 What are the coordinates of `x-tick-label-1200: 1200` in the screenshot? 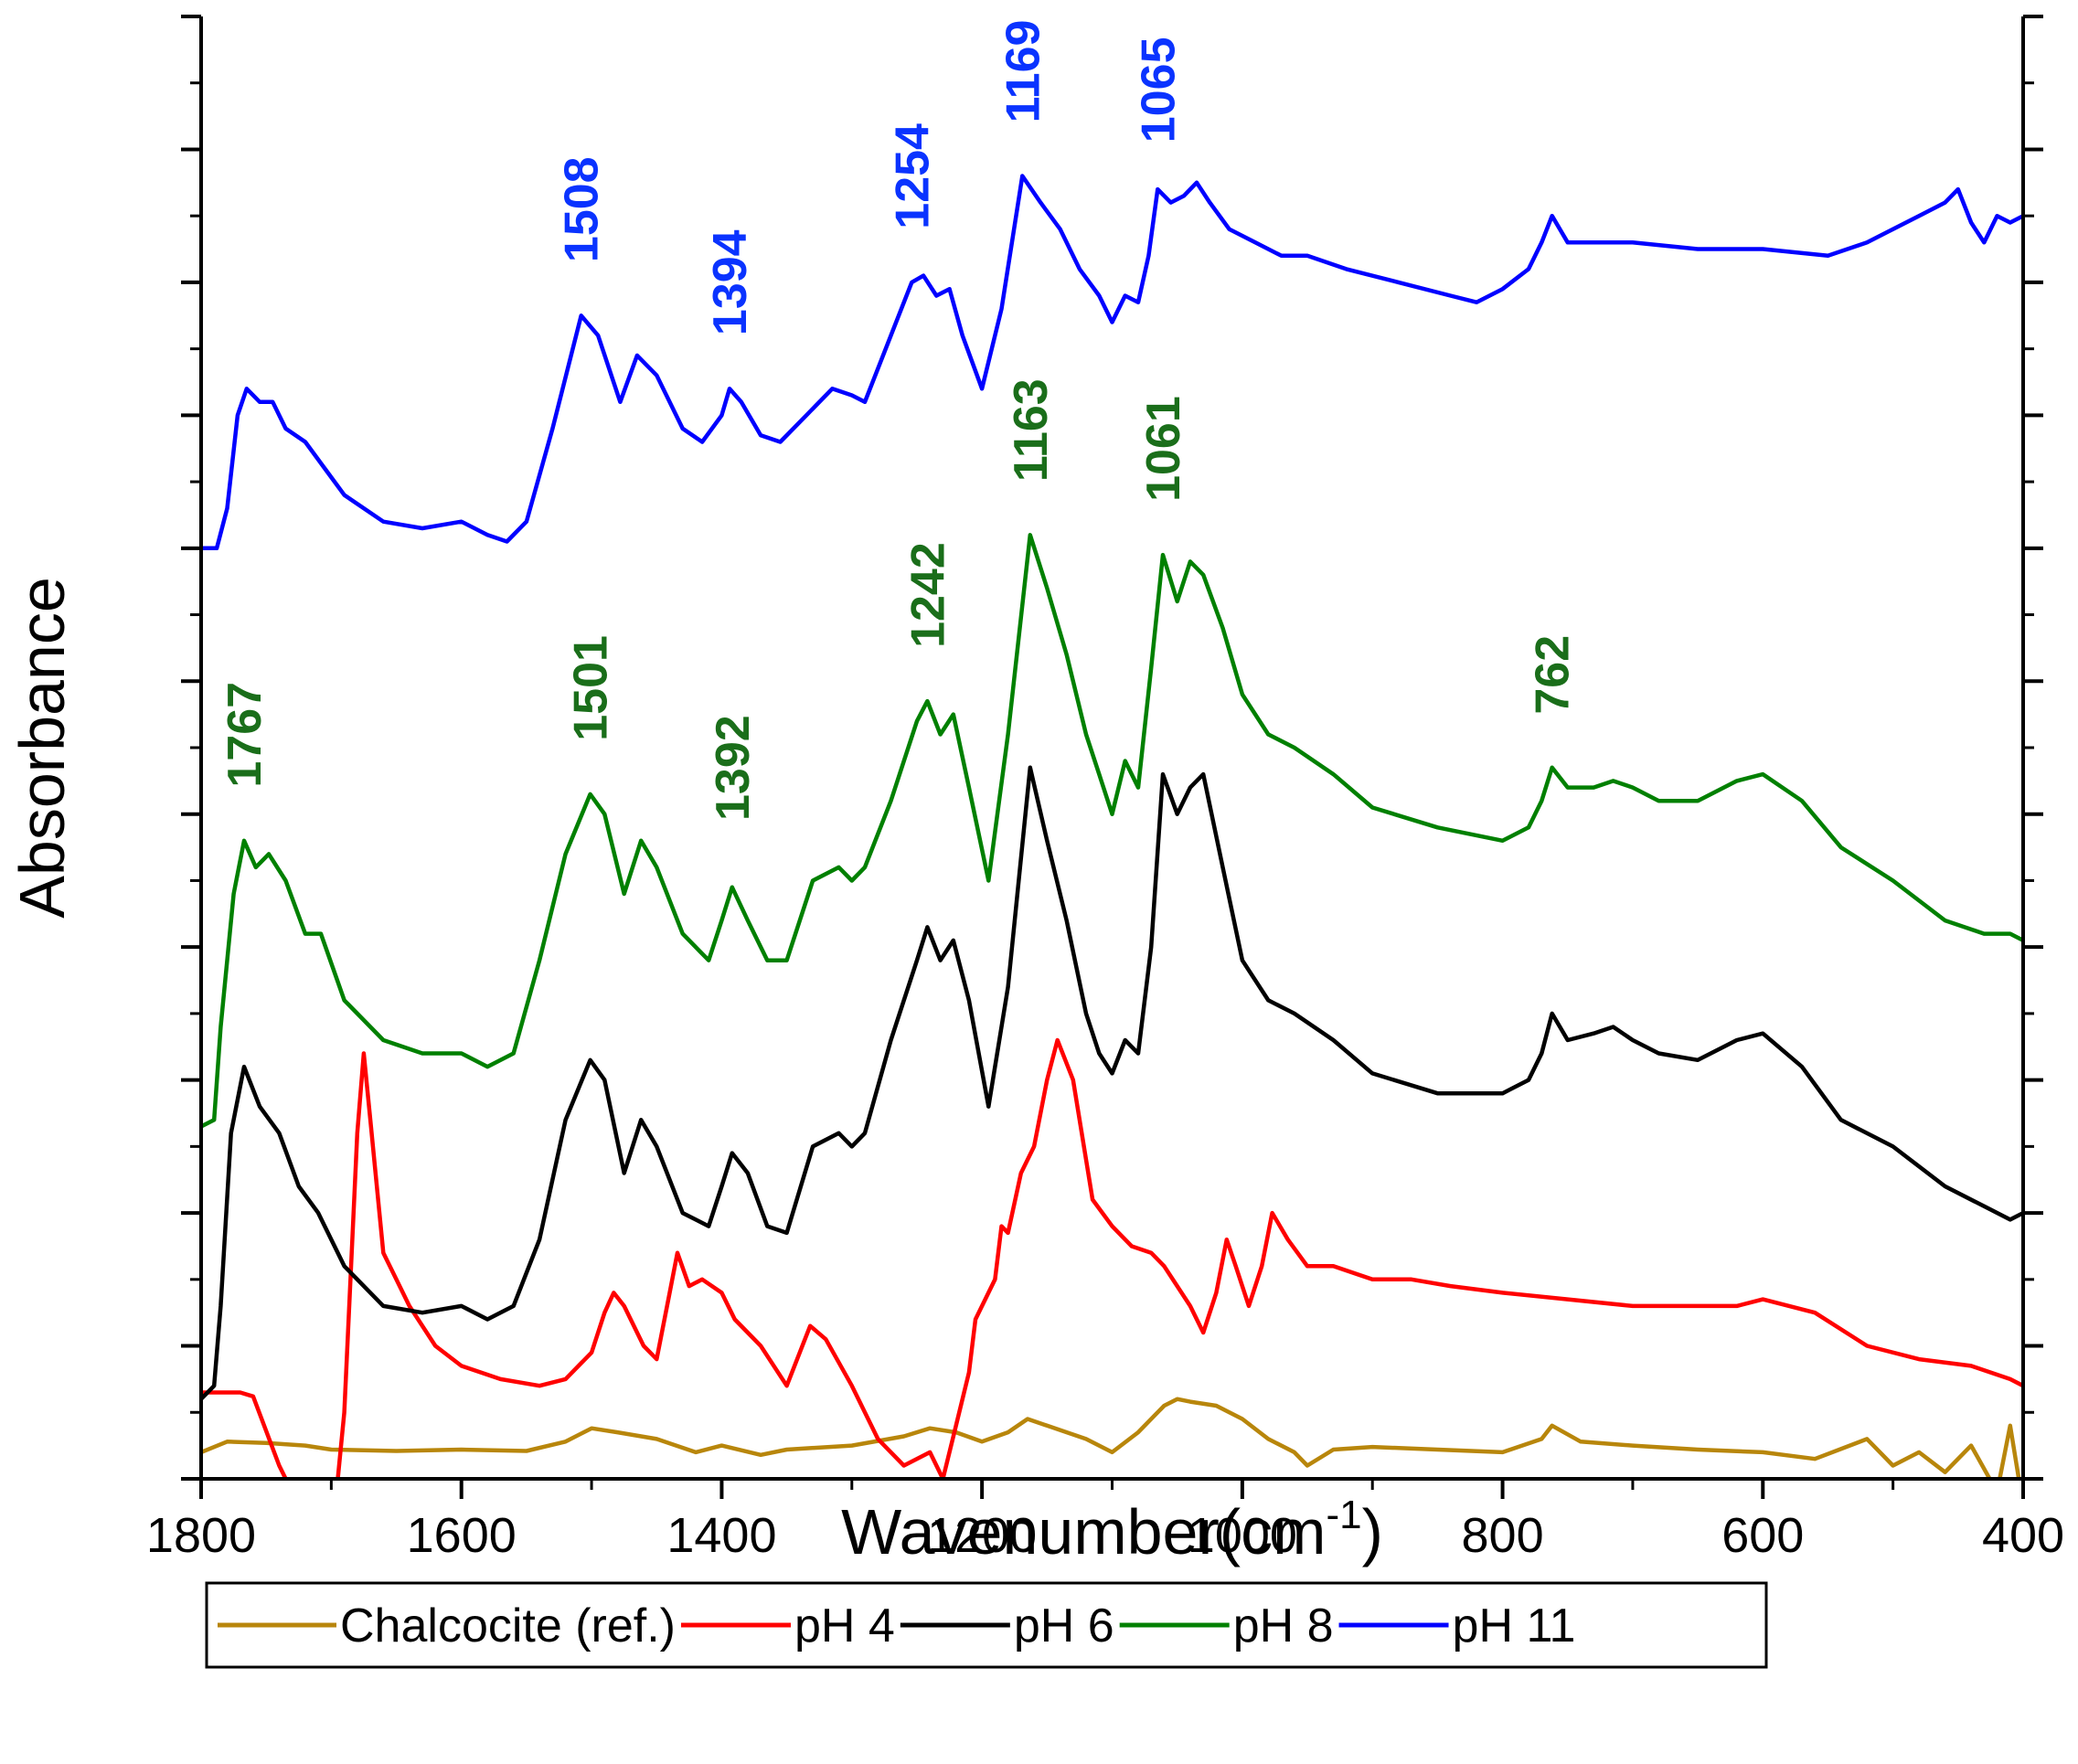 It's located at (982, 1535).